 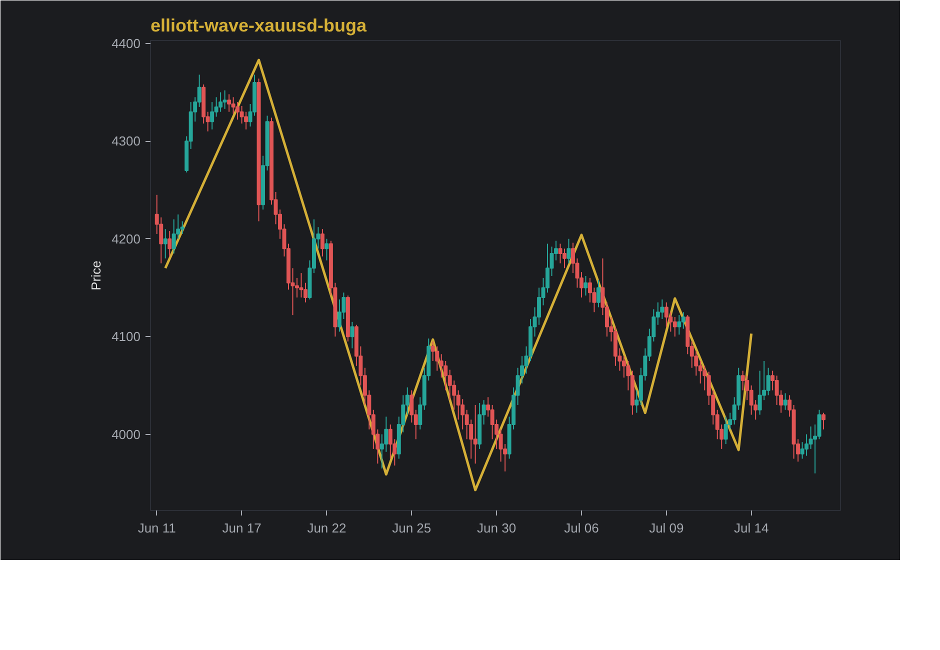 I want to click on x-tick-label: Jun 25, so click(x=412, y=528).